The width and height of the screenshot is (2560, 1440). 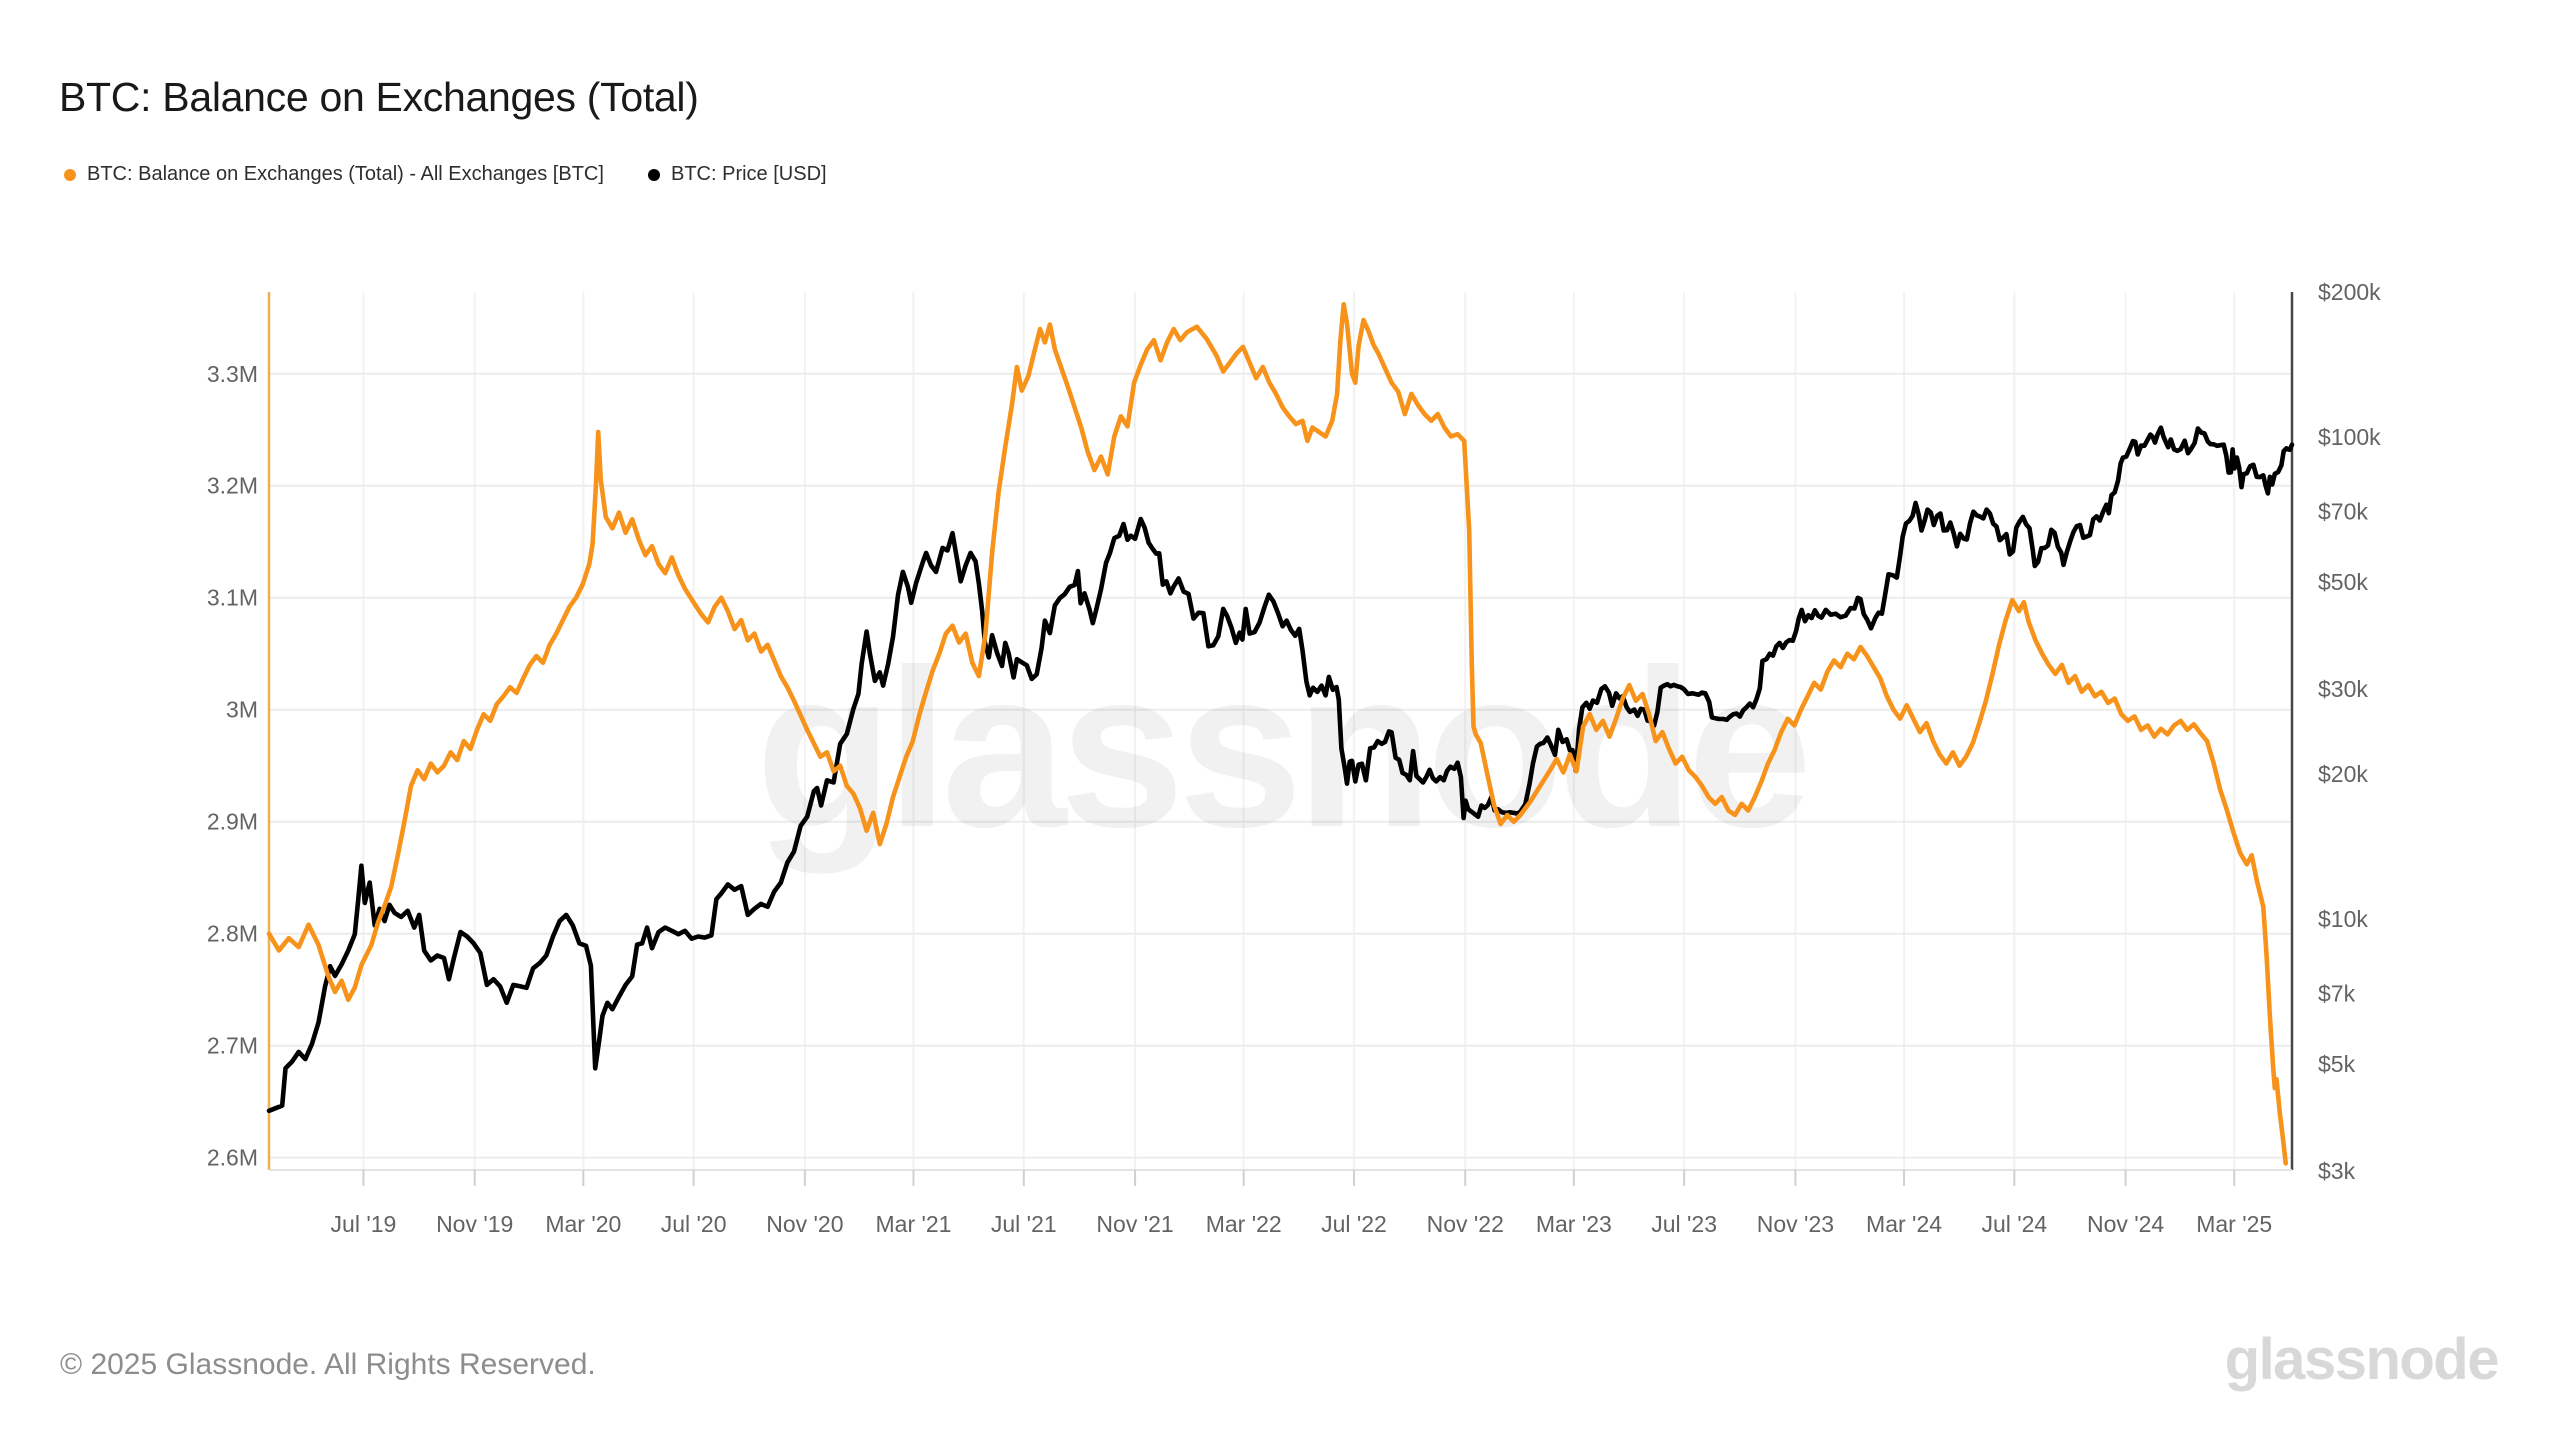 I want to click on x-axis-label: Nov '22, so click(x=1465, y=1224).